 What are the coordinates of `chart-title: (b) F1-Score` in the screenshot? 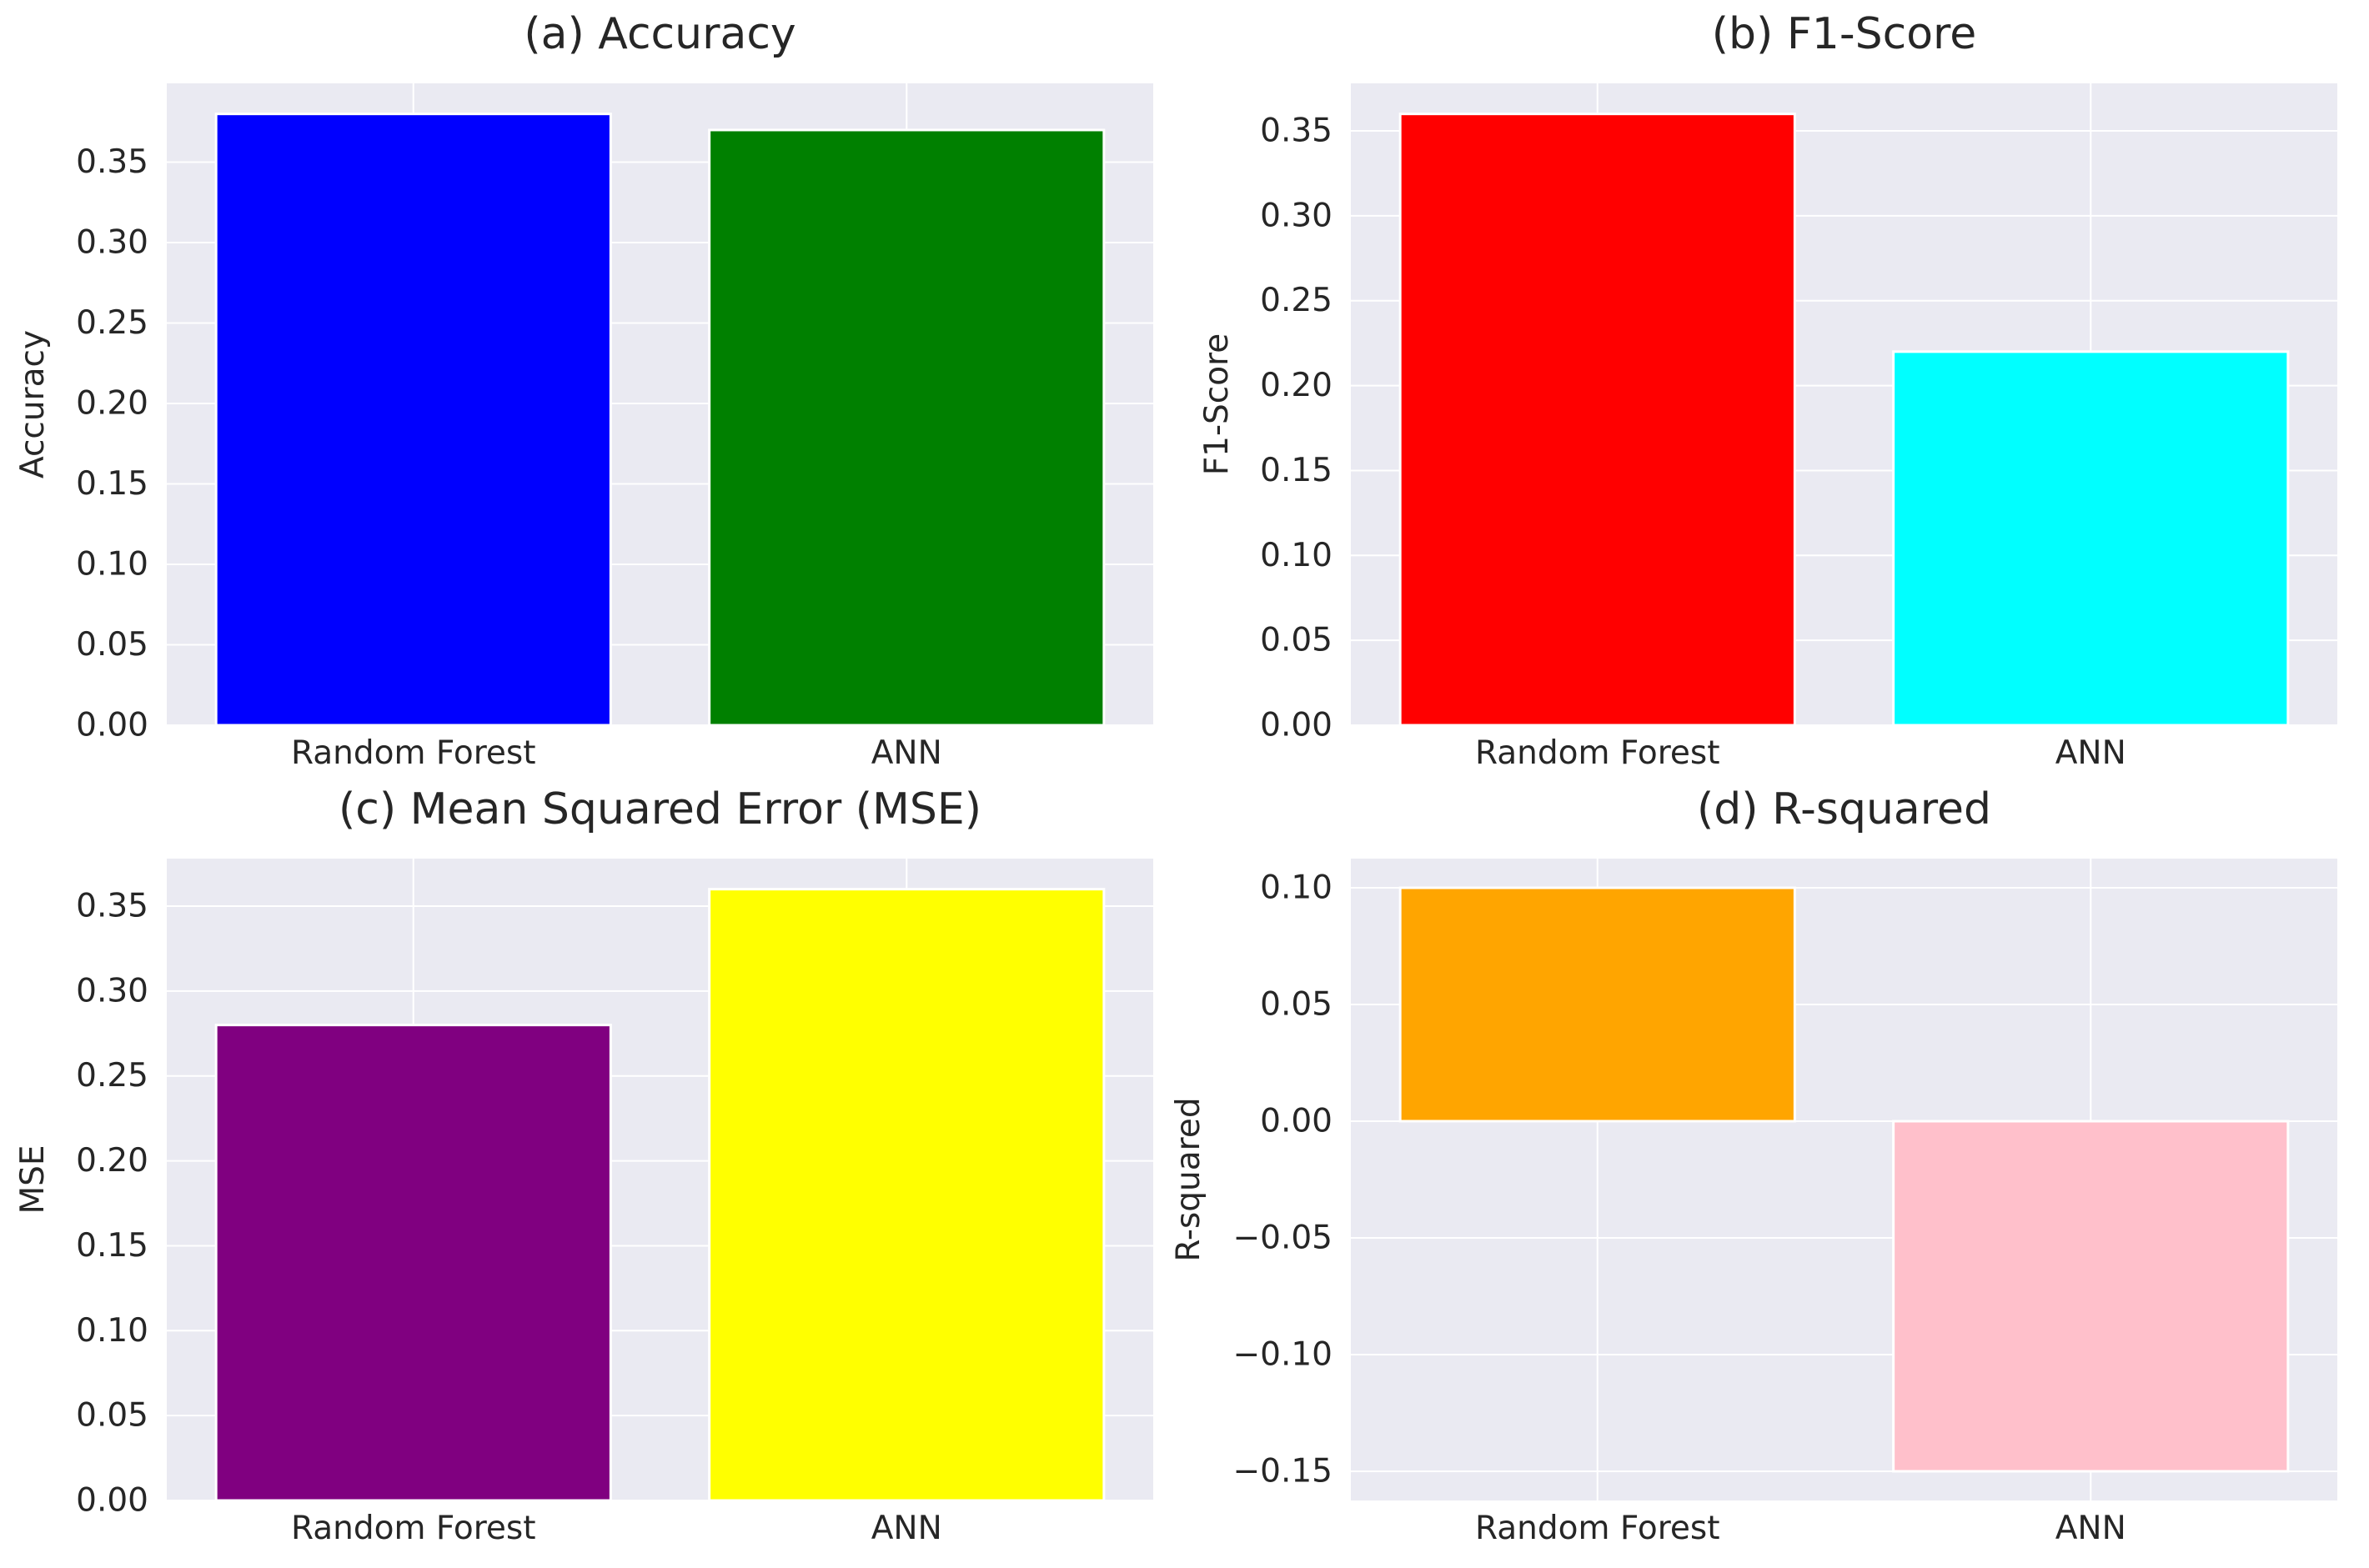 It's located at (1844, 34).